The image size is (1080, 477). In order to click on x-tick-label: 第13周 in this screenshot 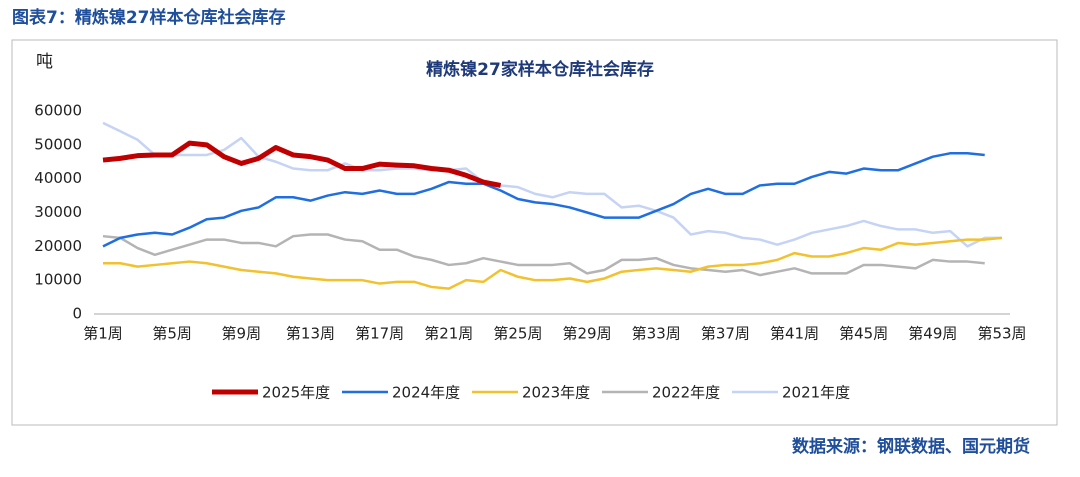, I will do `click(310, 334)`.